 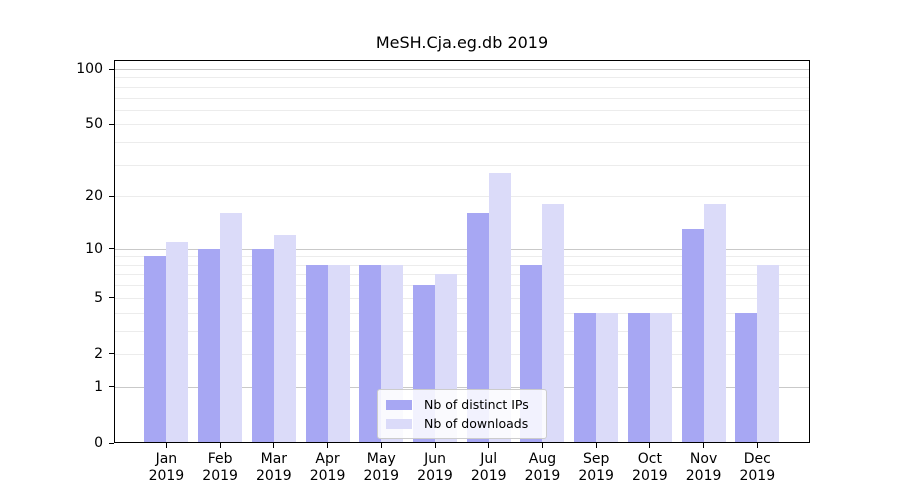 I want to click on legend-label: Nb of distinct IPs, so click(x=476, y=404).